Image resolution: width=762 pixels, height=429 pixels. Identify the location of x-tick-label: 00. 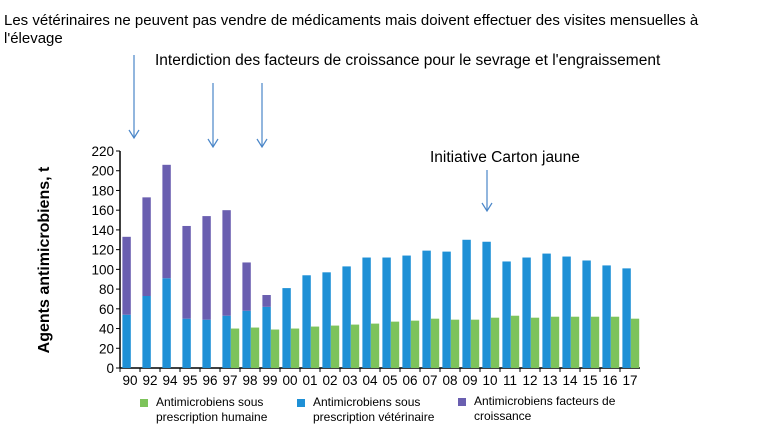
(289, 380).